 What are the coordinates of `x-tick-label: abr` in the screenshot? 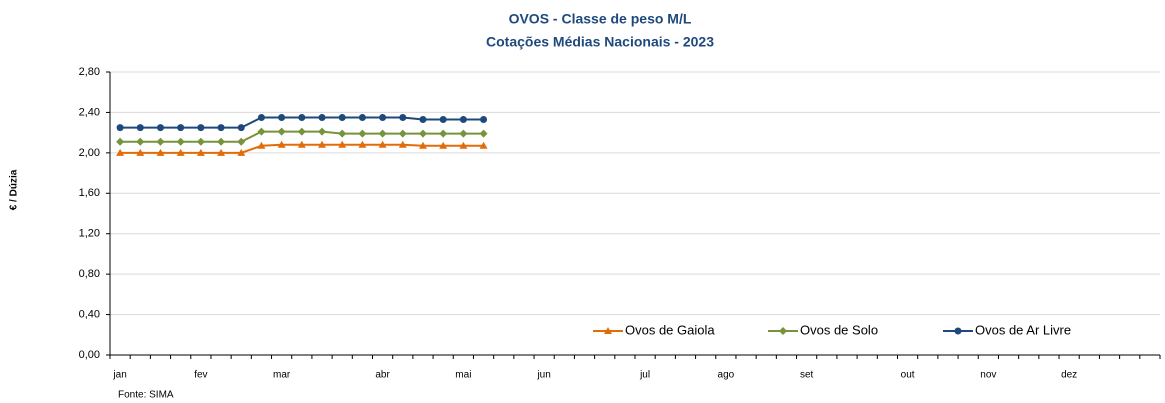 It's located at (382, 375).